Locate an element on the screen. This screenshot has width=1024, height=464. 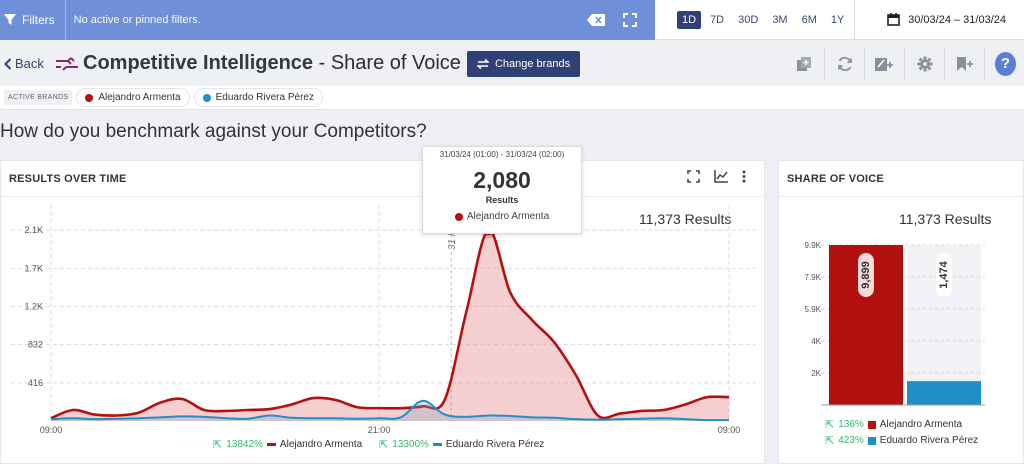
brand-chip-label: Alejandro Armenta is located at coordinates (139, 97).